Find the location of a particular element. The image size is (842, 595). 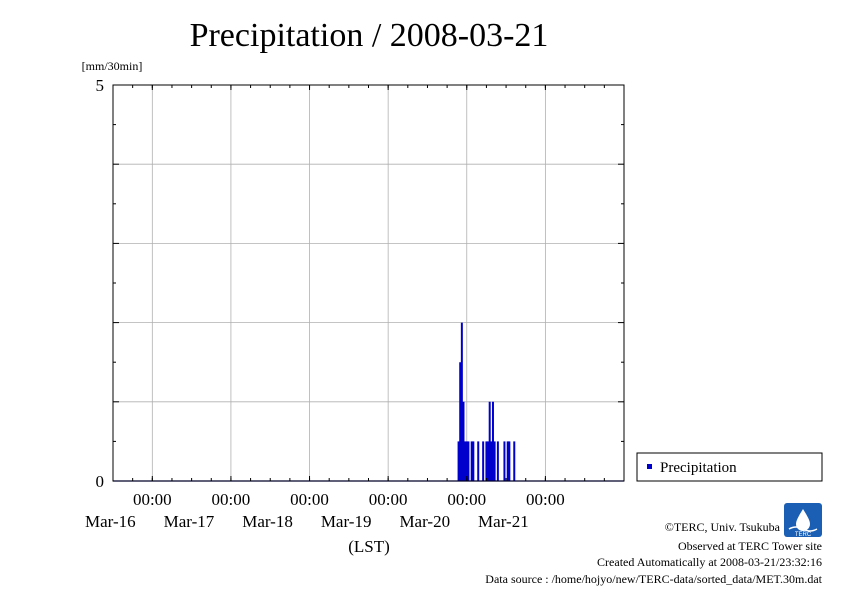

terc-logo: TERC is located at coordinates (803, 520).